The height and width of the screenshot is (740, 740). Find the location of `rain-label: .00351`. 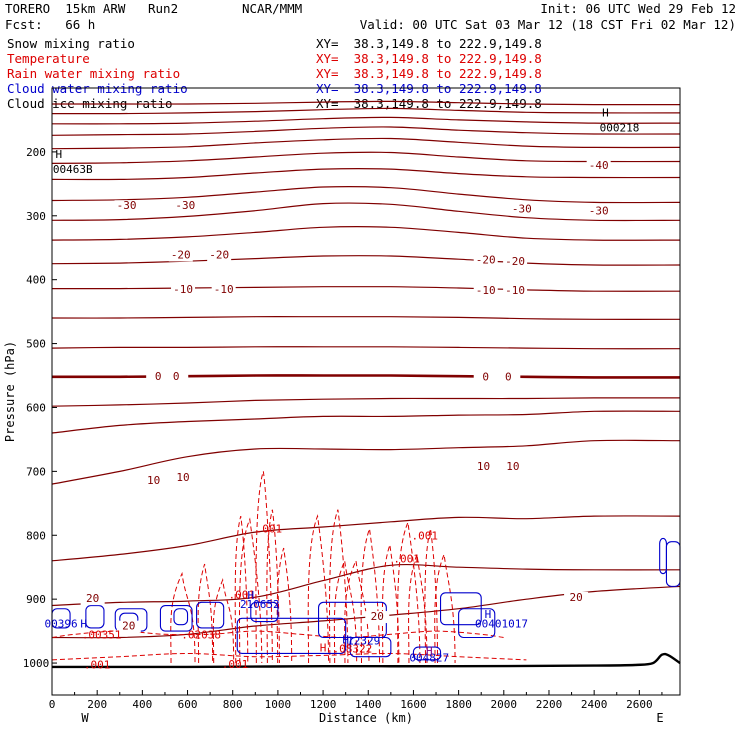

rain-label: .00351 is located at coordinates (102, 635).